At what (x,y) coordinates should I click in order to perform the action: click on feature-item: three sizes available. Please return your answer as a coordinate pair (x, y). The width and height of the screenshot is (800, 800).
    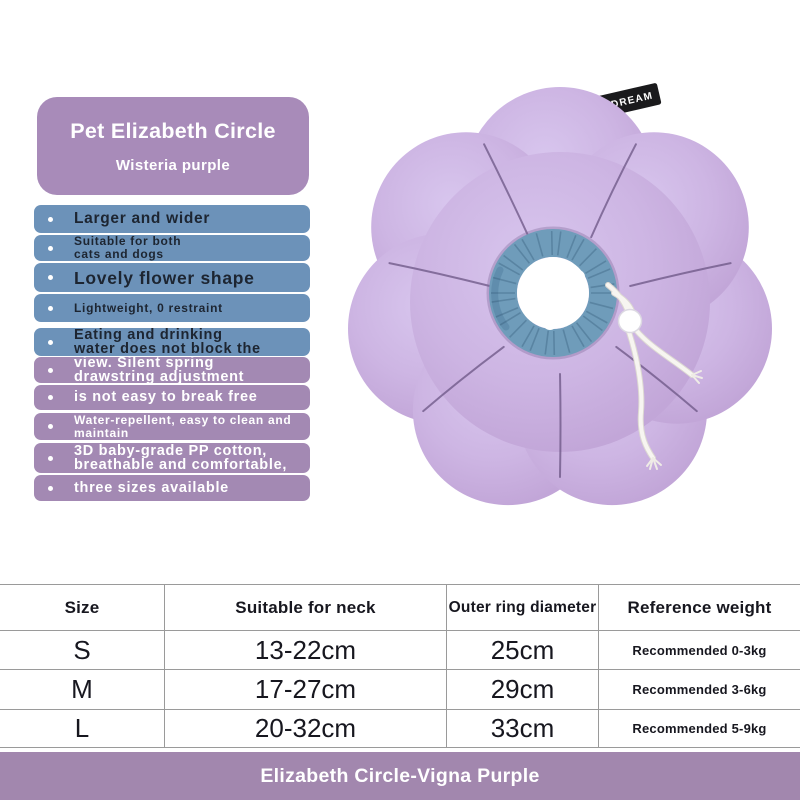
    Looking at the image, I should click on (172, 488).